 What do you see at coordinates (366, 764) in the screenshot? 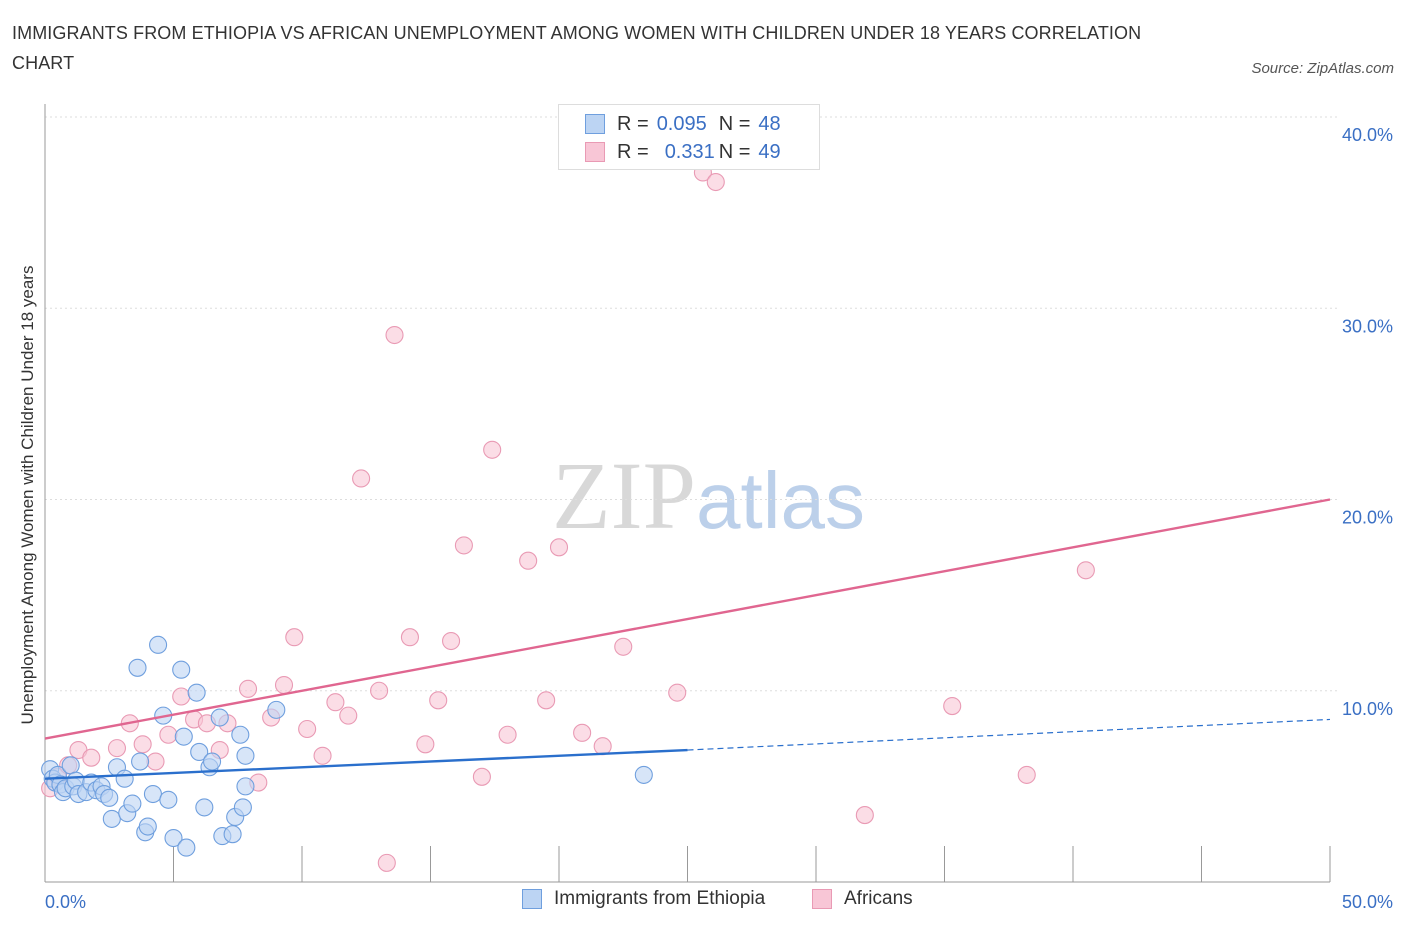
I see `trend-line-ethiopia` at bounding box center [366, 764].